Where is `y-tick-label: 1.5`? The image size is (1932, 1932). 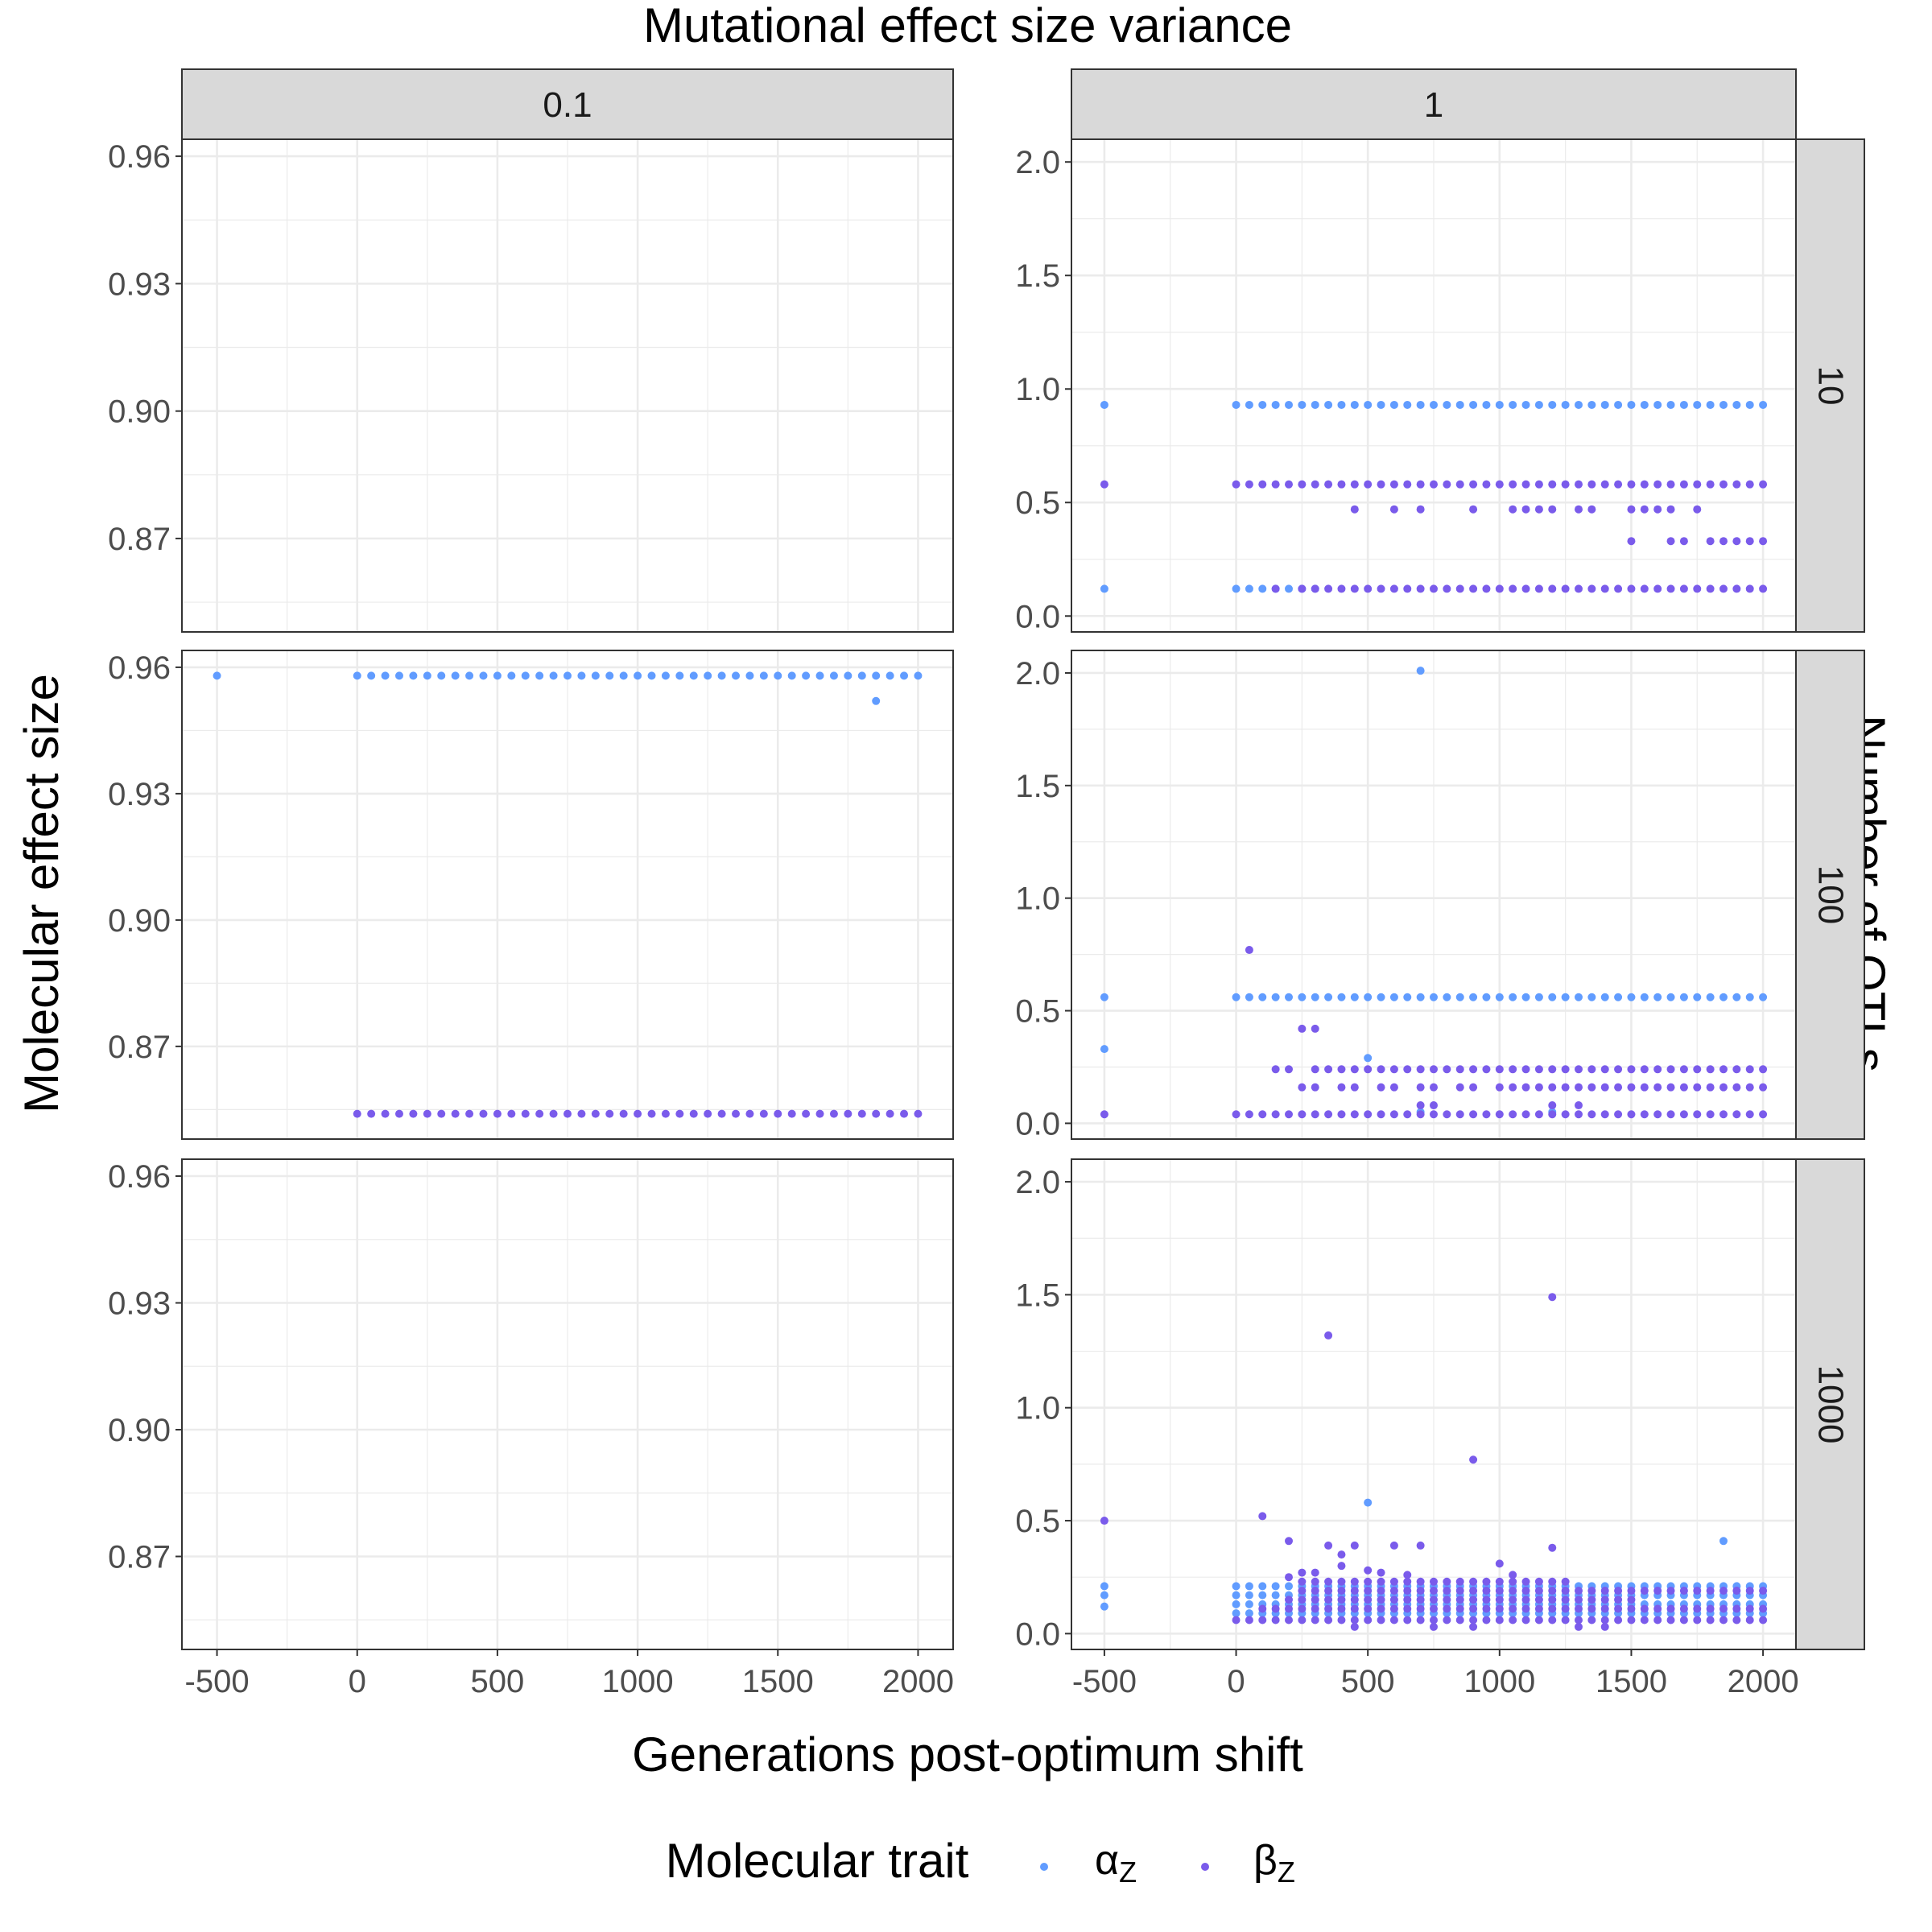
y-tick-label: 1.5 is located at coordinates (1037, 1295).